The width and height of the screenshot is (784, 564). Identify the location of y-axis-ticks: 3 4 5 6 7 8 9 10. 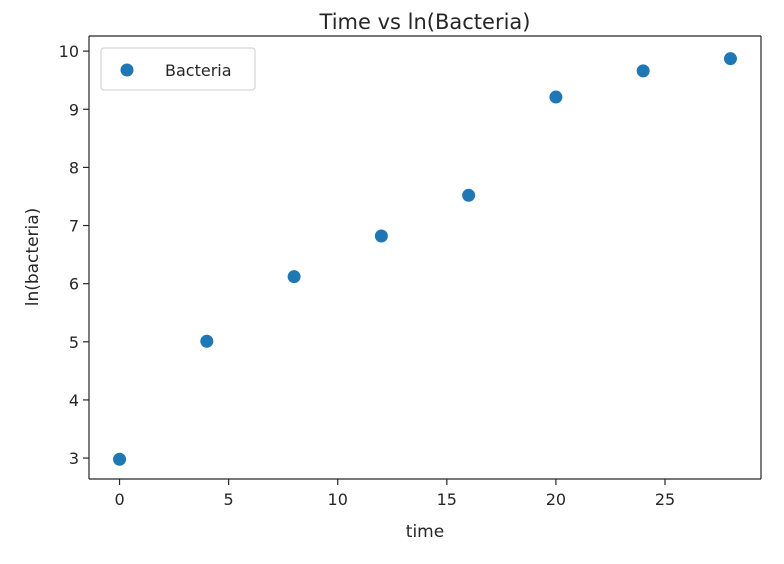
(74, 255).